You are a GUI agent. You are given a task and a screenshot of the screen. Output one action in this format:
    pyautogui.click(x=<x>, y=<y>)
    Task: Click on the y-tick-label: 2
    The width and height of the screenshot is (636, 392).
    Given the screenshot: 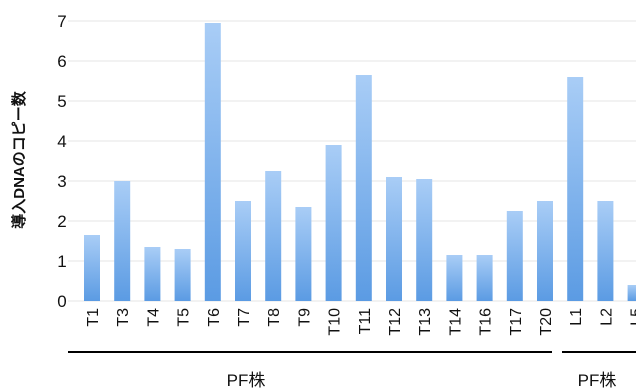 What is the action you would take?
    pyautogui.click(x=61, y=221)
    